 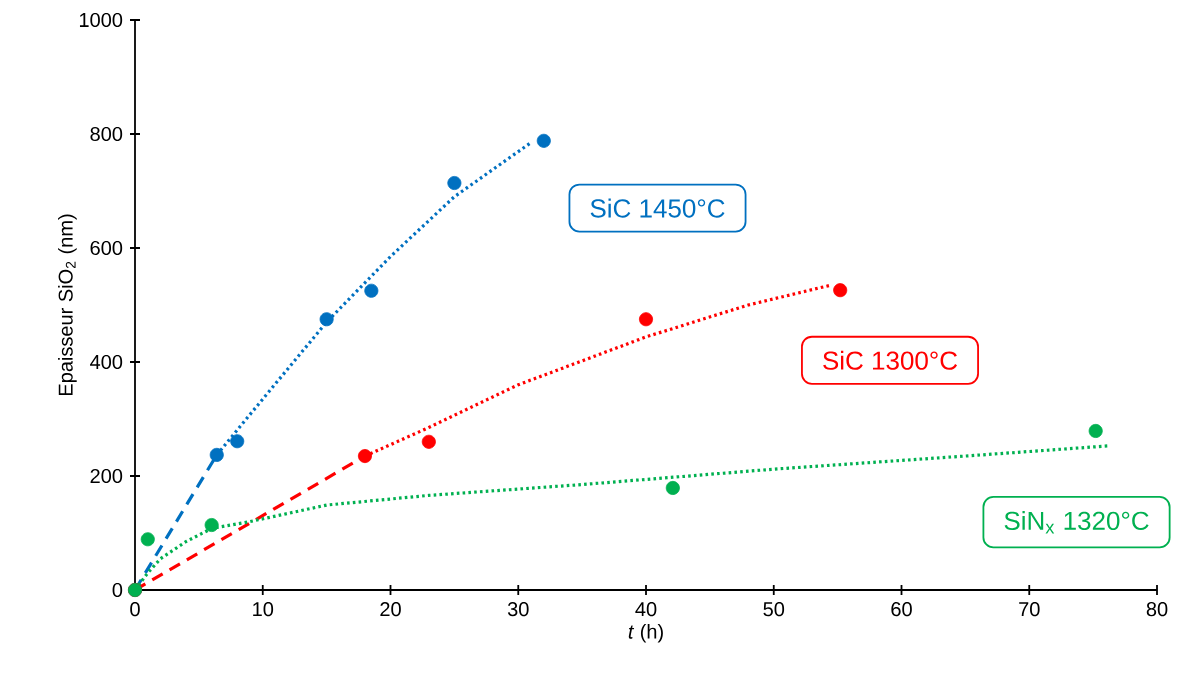 I want to click on y-axis-title: Epaisseur SiO$_{2}$ (nm), so click(x=67, y=305).